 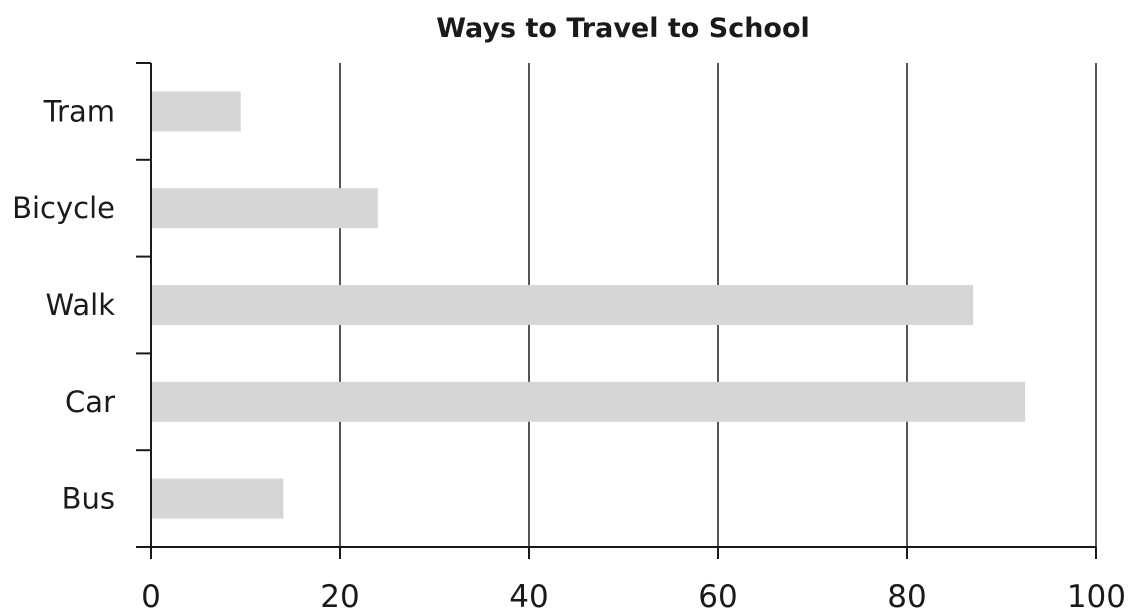 What do you see at coordinates (90, 402) in the screenshot?
I see `category-label-car: Car` at bounding box center [90, 402].